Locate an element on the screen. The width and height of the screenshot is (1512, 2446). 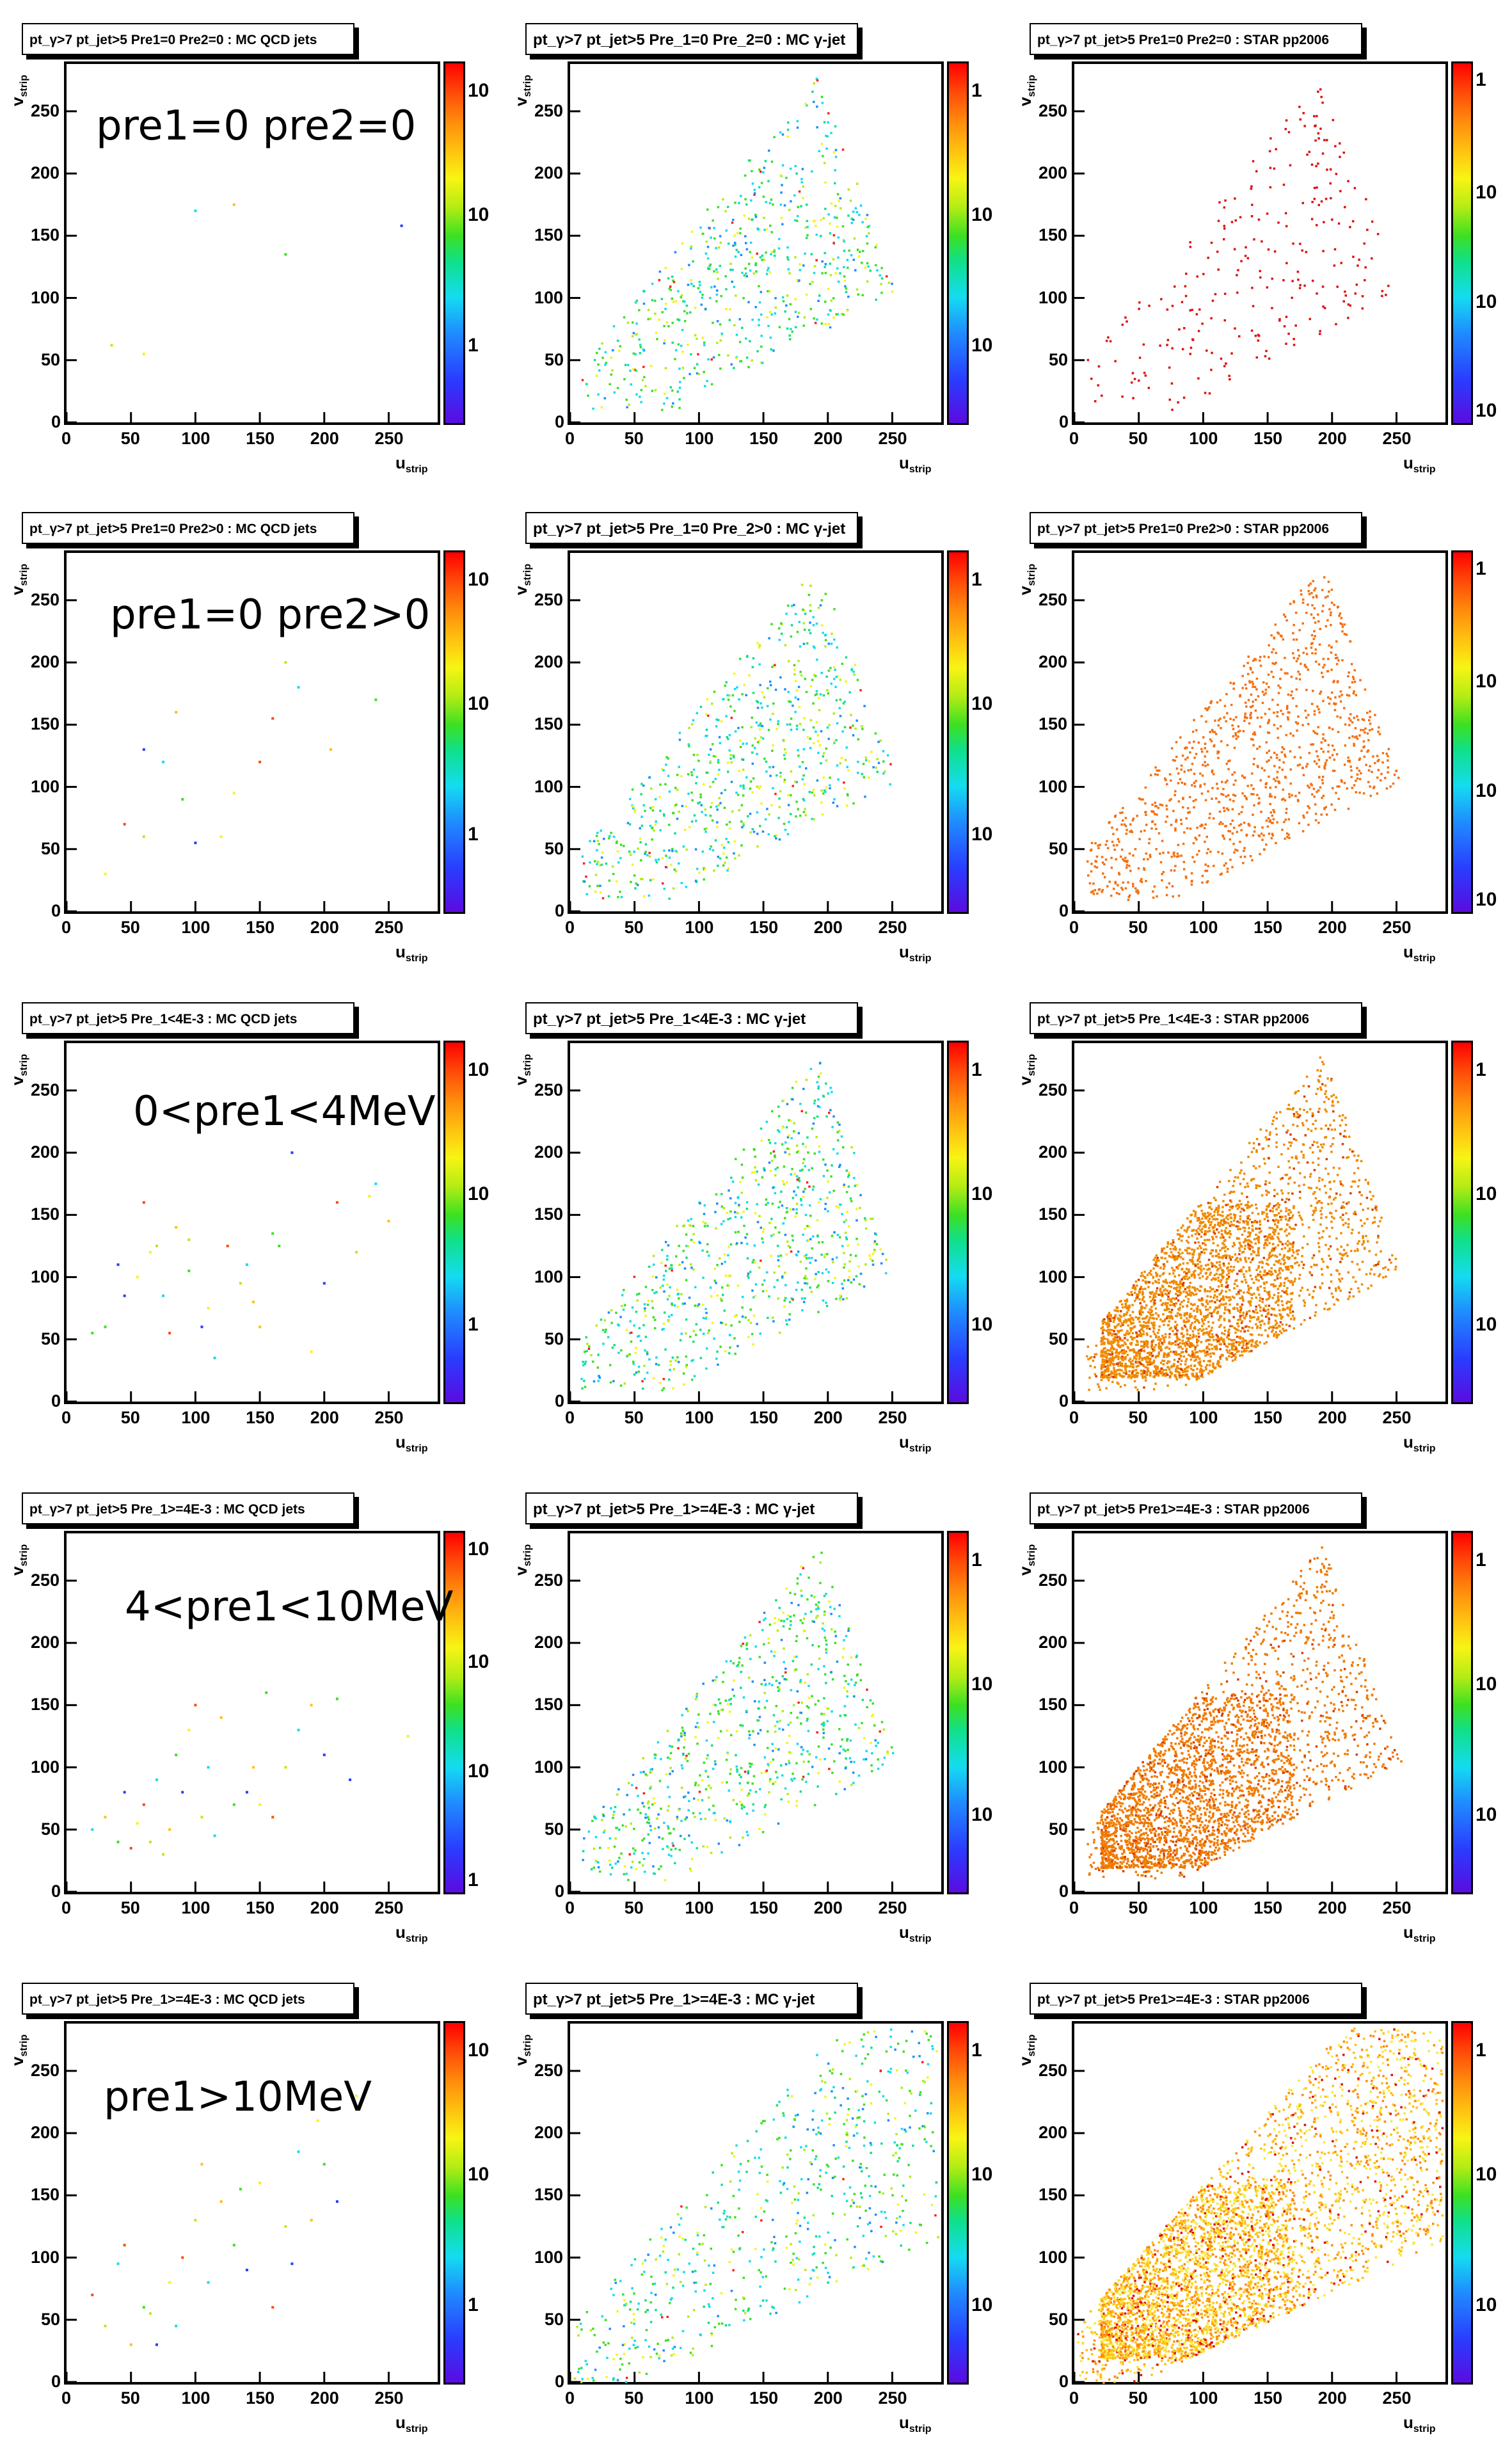
palette-label: 1 is located at coordinates (473, 345).